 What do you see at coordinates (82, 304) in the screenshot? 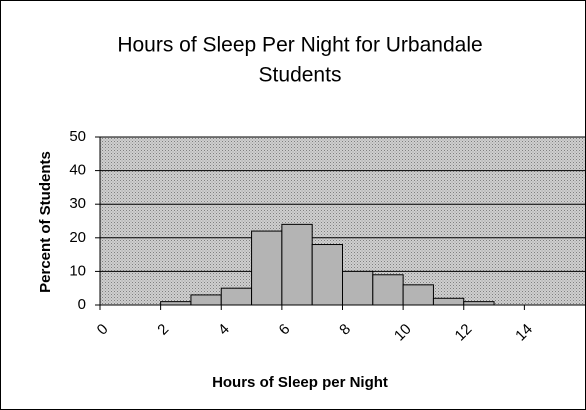
I see `y-tick-label: 0` at bounding box center [82, 304].